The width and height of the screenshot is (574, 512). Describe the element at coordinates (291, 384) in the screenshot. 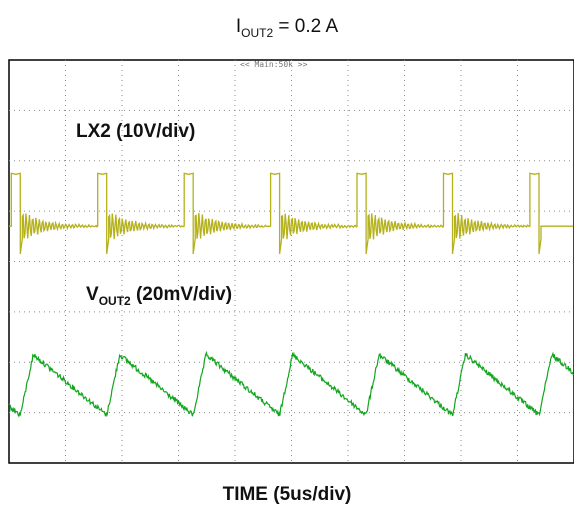

I see `vout2-trace` at that location.